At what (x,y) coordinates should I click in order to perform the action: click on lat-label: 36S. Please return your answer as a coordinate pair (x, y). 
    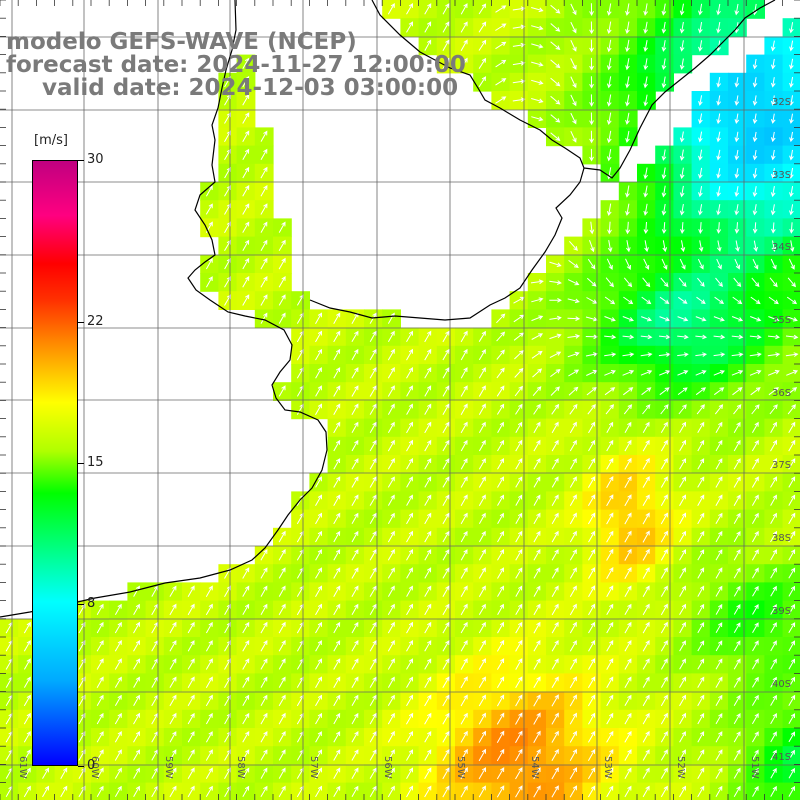
    Looking at the image, I should click on (781, 393).